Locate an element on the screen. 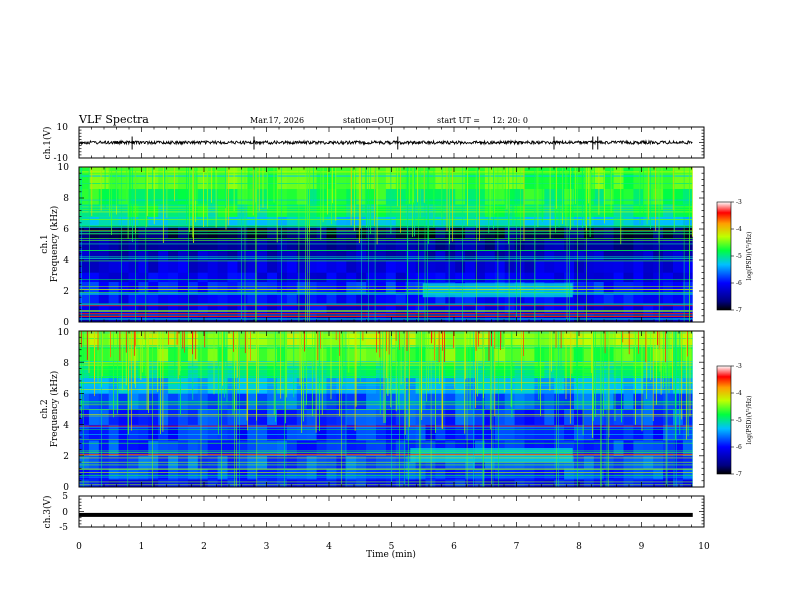 This screenshot has width=792, height=612. ch3-waveform-line is located at coordinates (386, 514).